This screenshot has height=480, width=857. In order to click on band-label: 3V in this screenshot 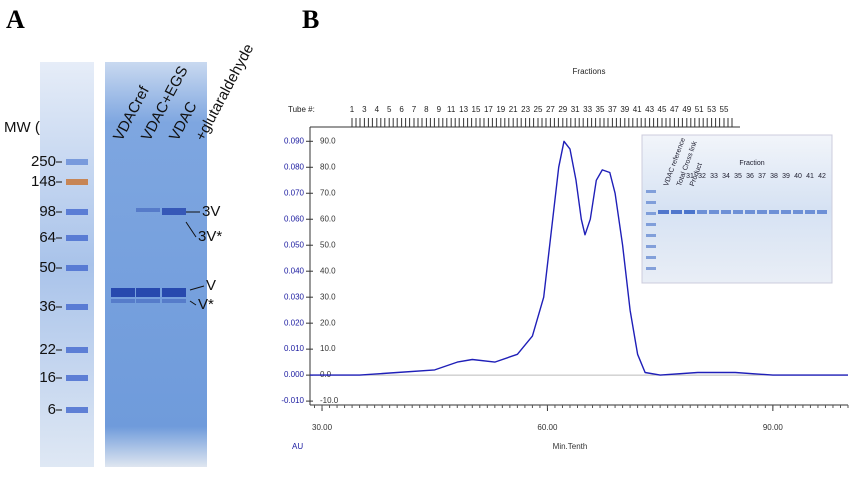, I will do `click(211, 211)`.